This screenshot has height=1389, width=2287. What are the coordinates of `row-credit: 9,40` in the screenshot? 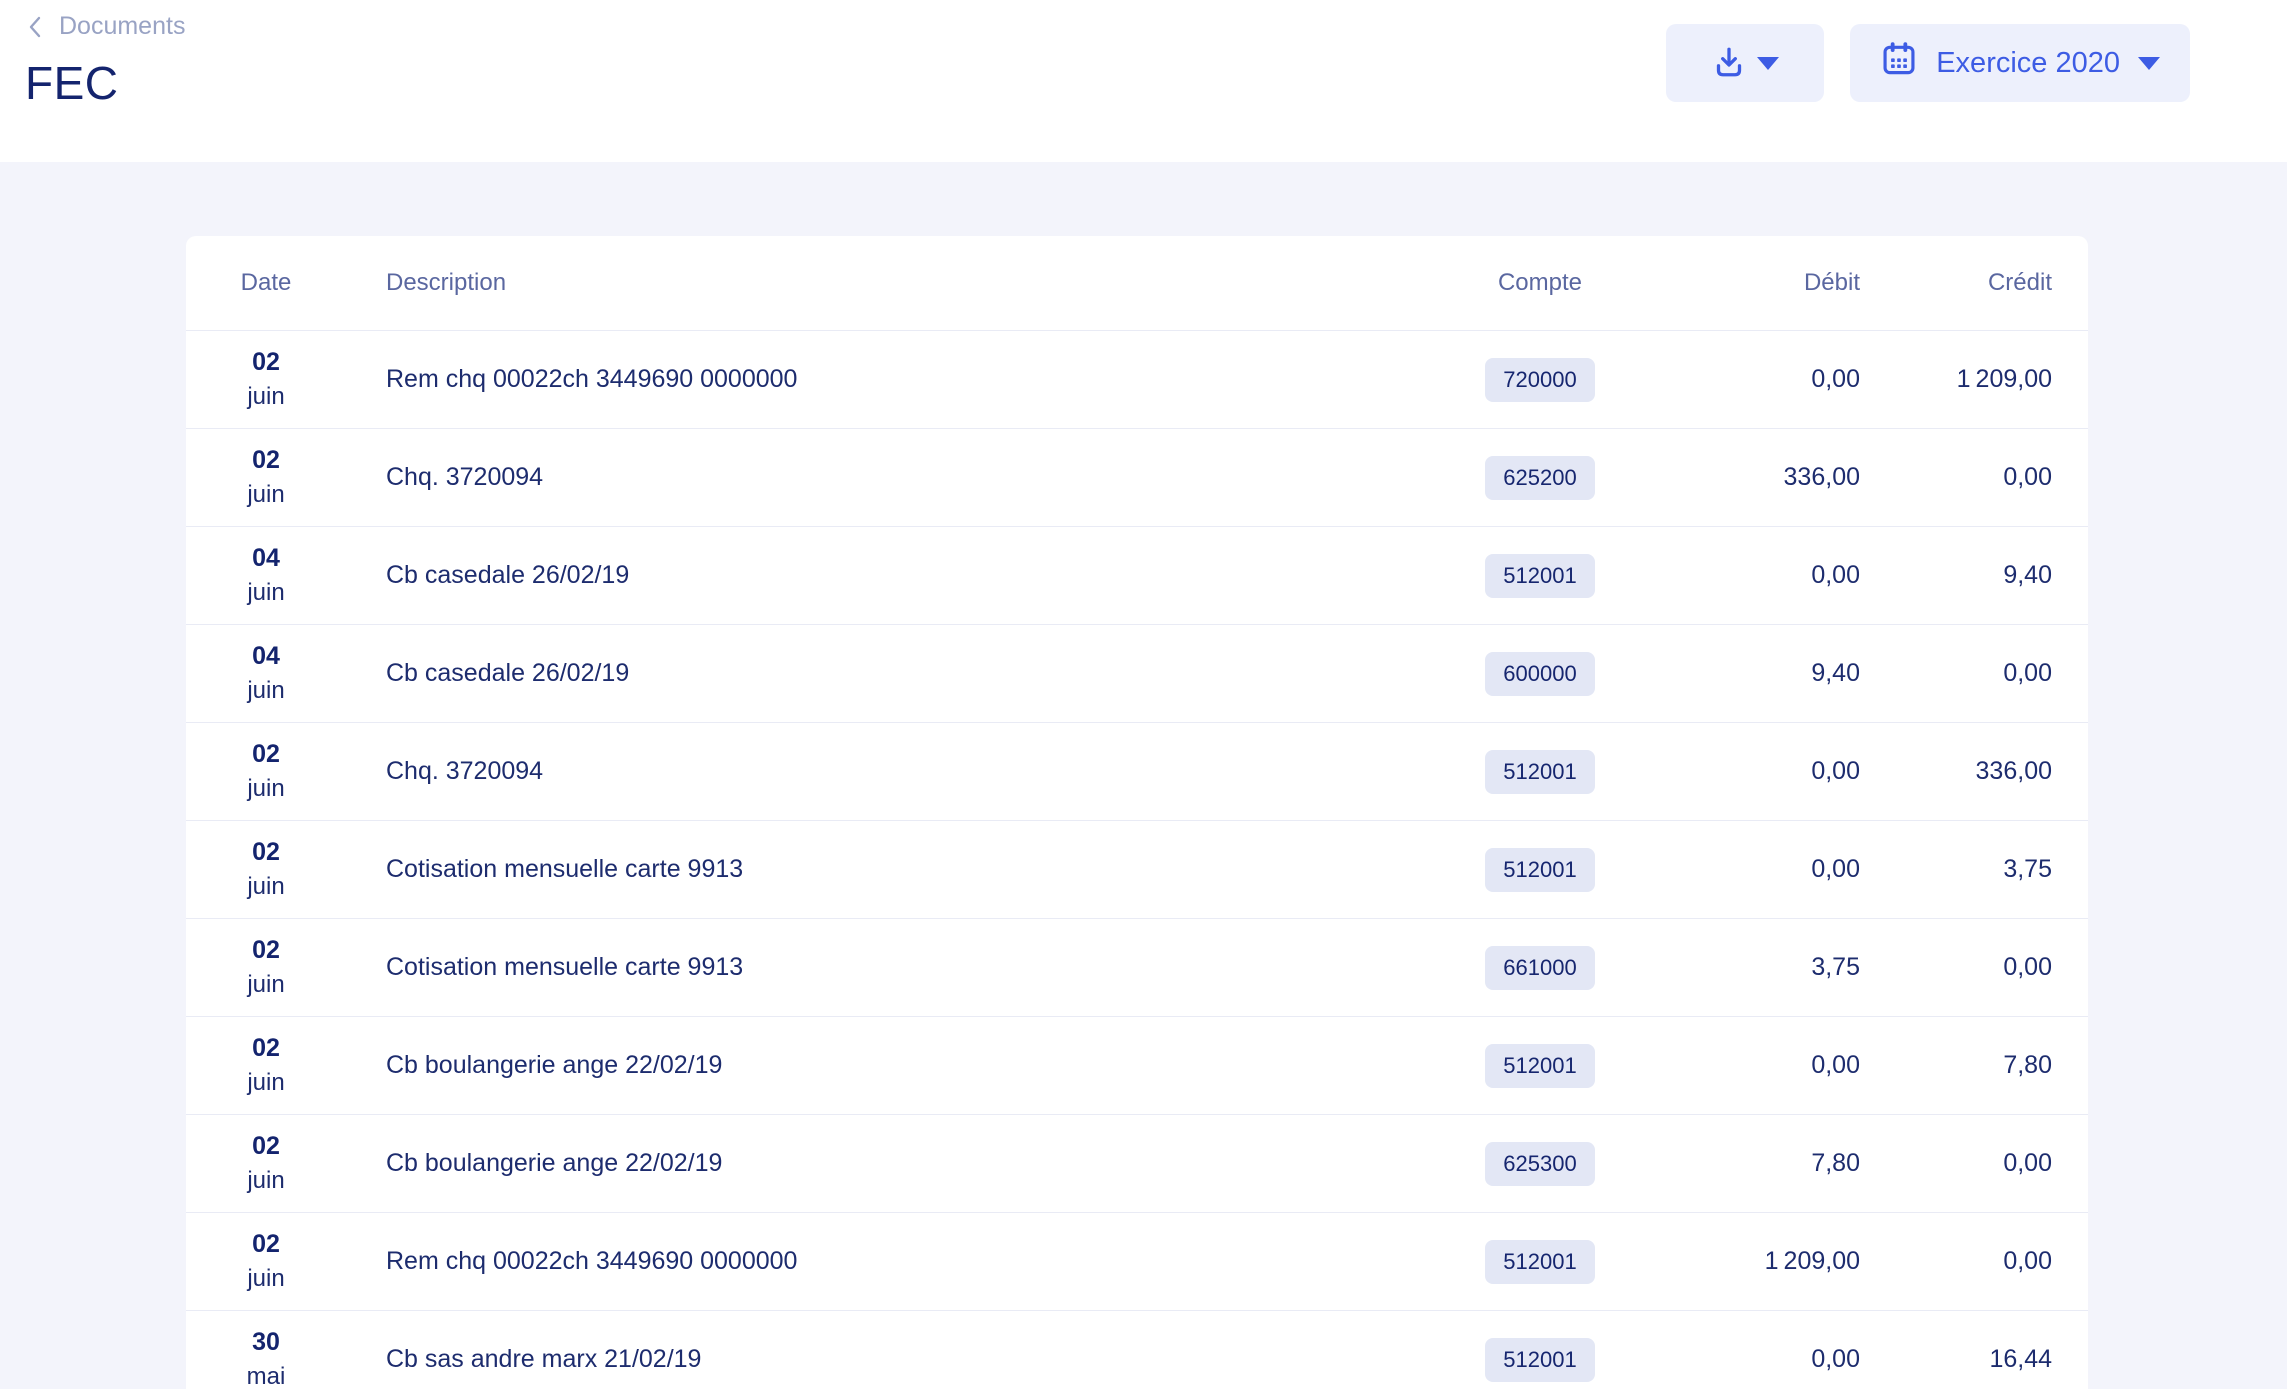 It's located at (2027, 575).